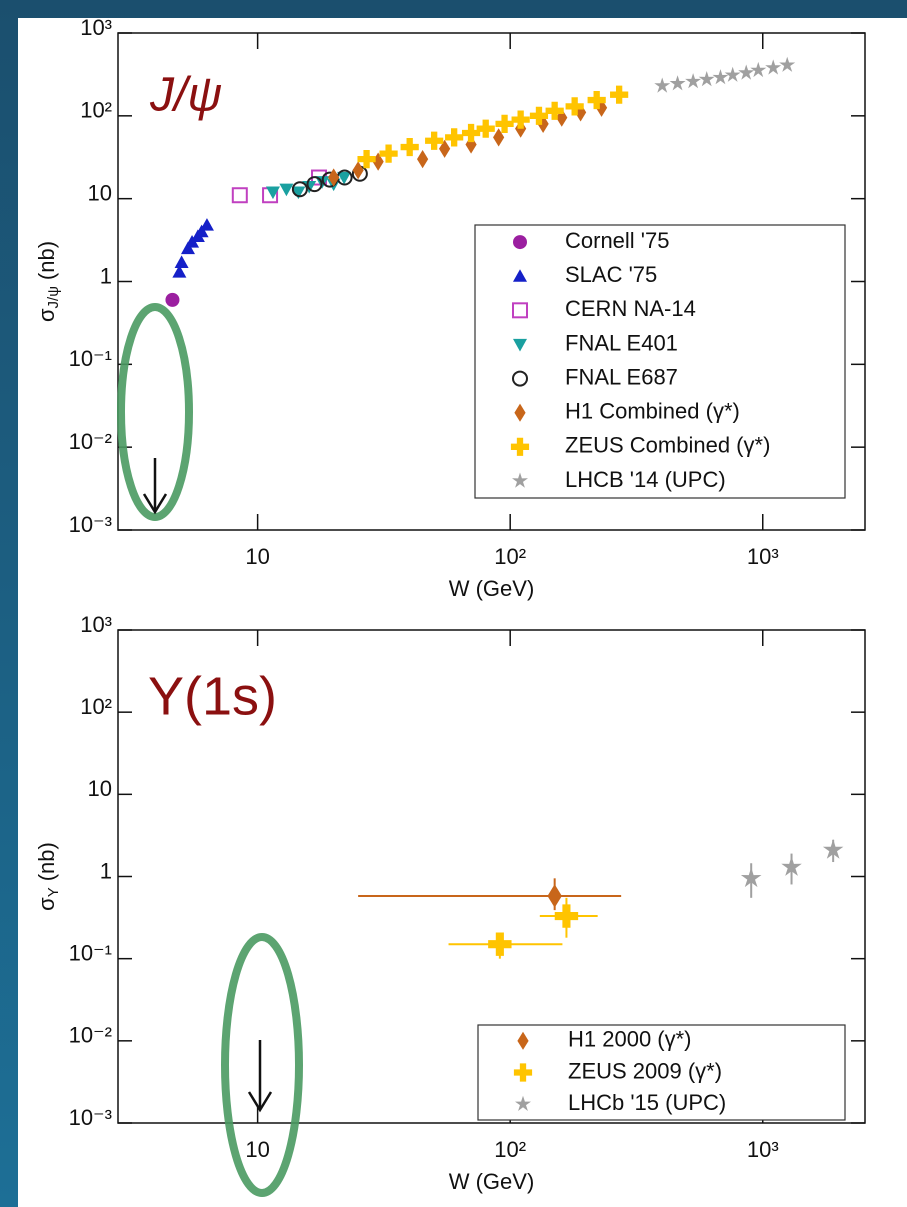 Image resolution: width=907 pixels, height=1207 pixels. What do you see at coordinates (611, 274) in the screenshot?
I see `legend-label: SLAC '75` at bounding box center [611, 274].